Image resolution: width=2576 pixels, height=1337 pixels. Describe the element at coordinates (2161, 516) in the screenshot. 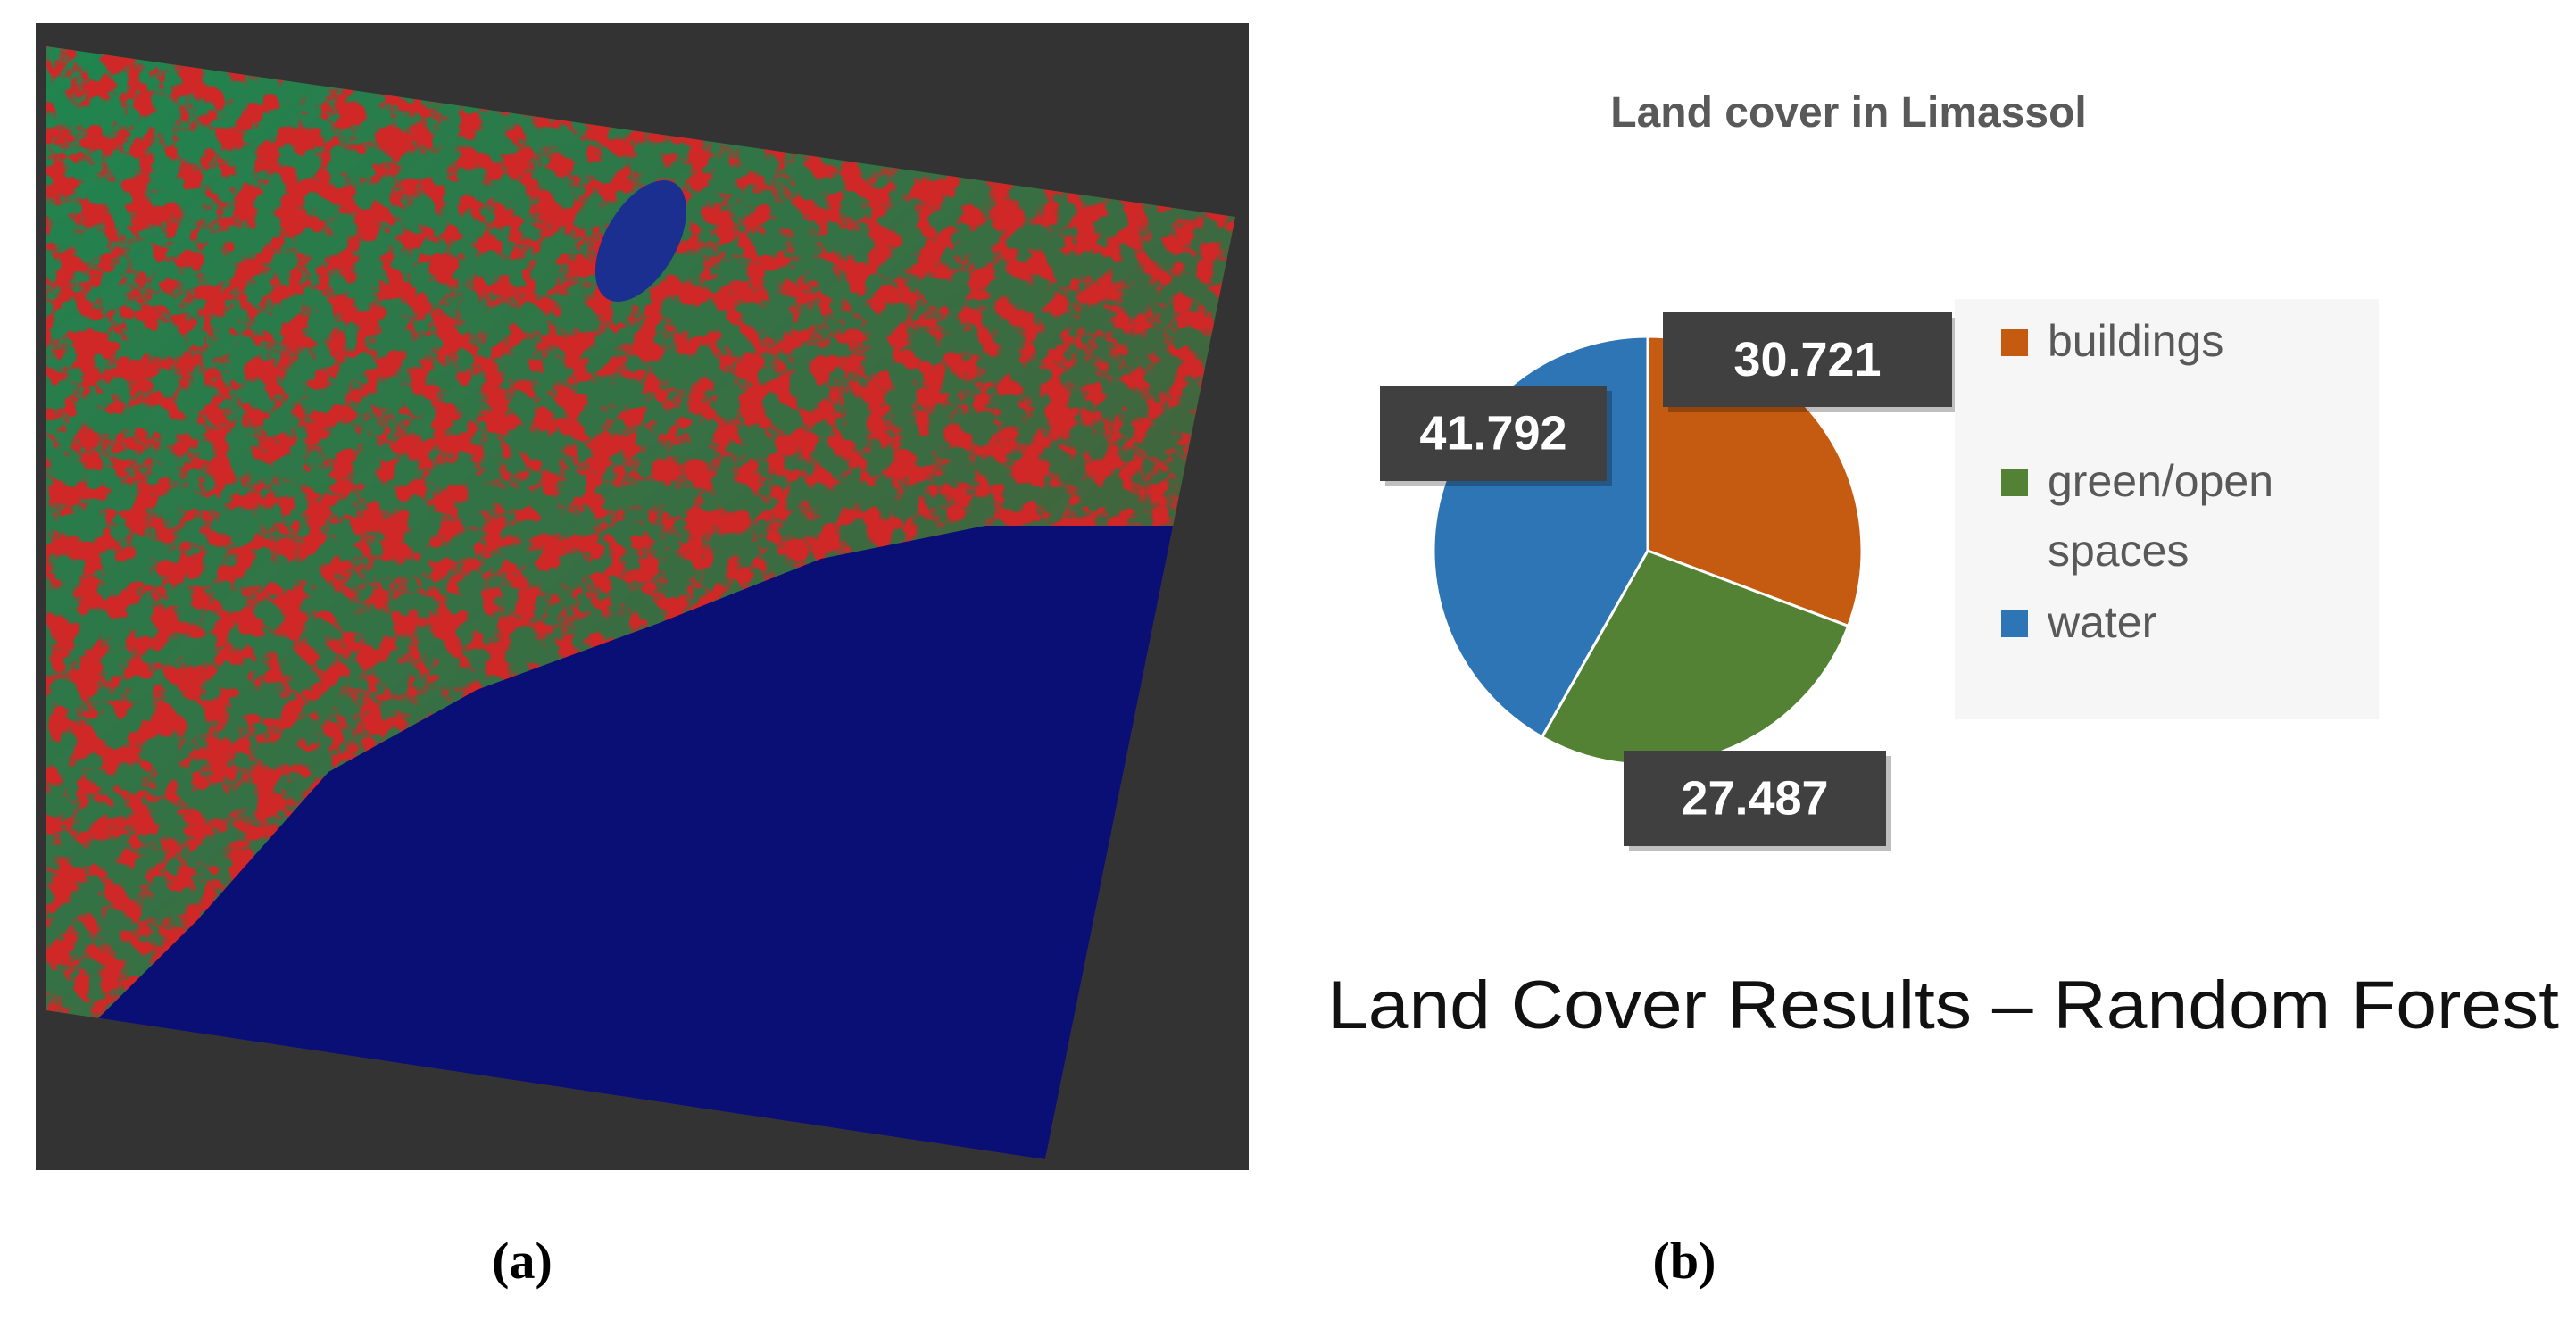

I see `legend-label: green/open spaces` at that location.